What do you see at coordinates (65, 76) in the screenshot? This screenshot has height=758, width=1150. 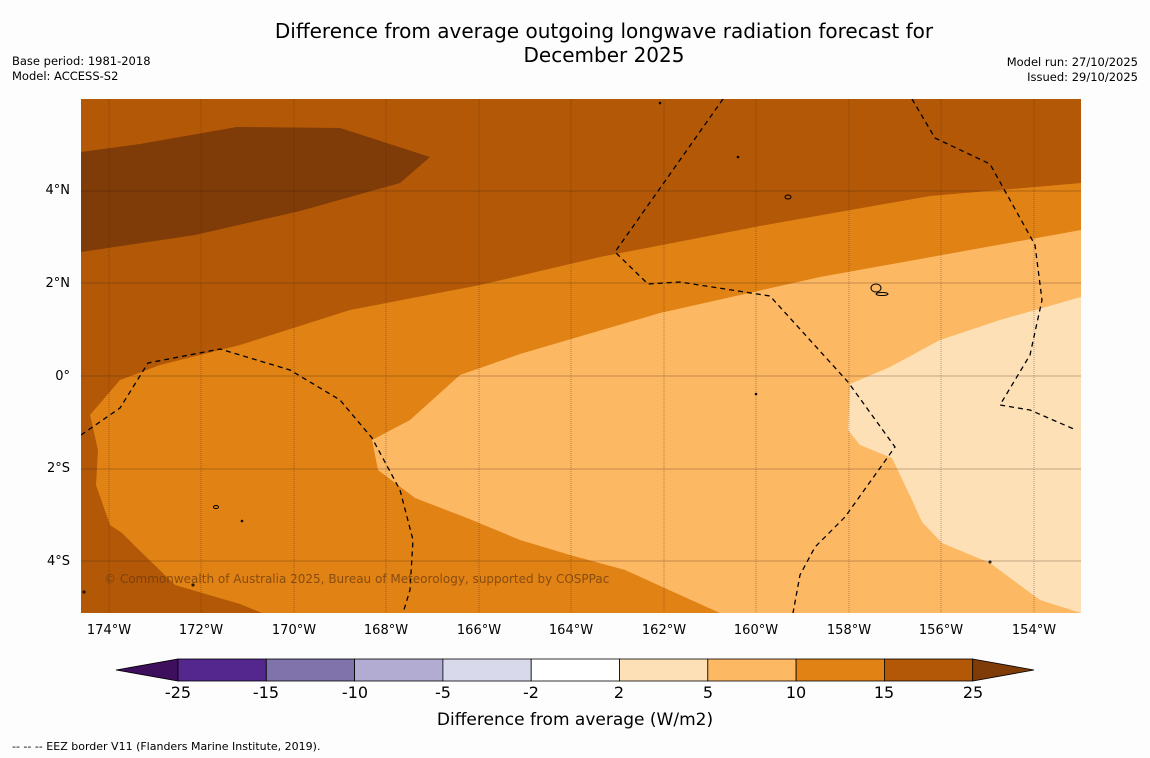 I see `model-name: Model: ACCESS-S2` at bounding box center [65, 76].